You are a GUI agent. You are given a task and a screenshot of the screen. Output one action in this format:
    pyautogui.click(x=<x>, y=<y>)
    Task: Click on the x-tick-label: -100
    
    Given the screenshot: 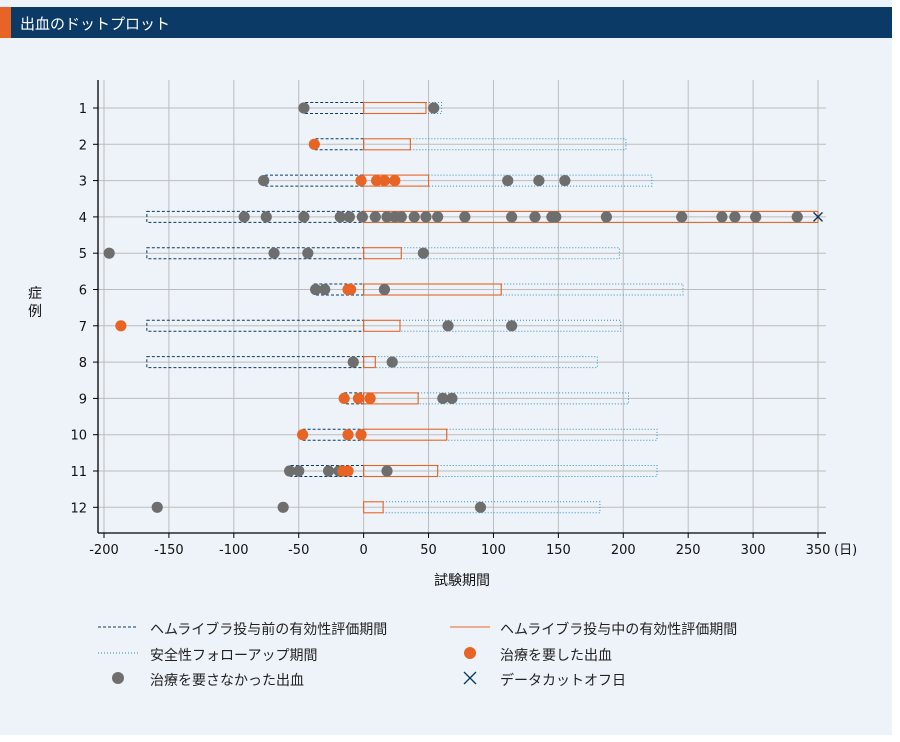 What is the action you would take?
    pyautogui.click(x=234, y=550)
    